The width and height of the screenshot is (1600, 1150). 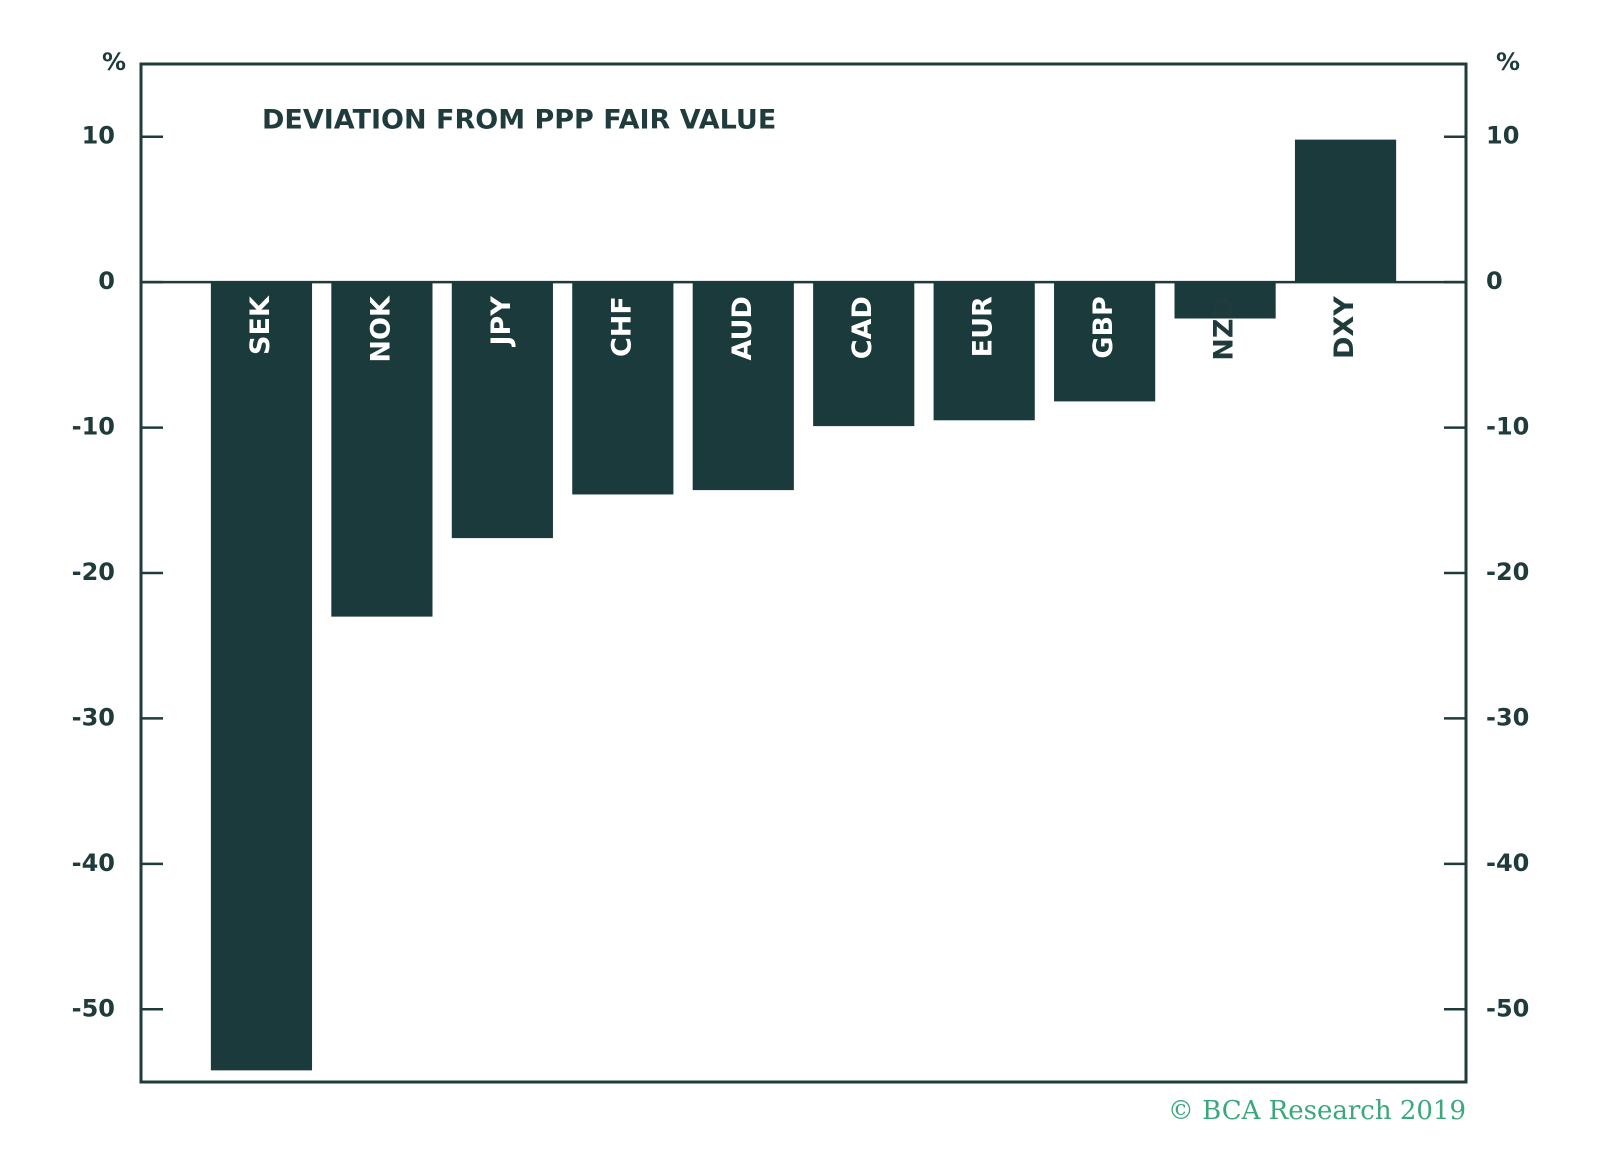 What do you see at coordinates (862, 327) in the screenshot?
I see `category-label: CAD` at bounding box center [862, 327].